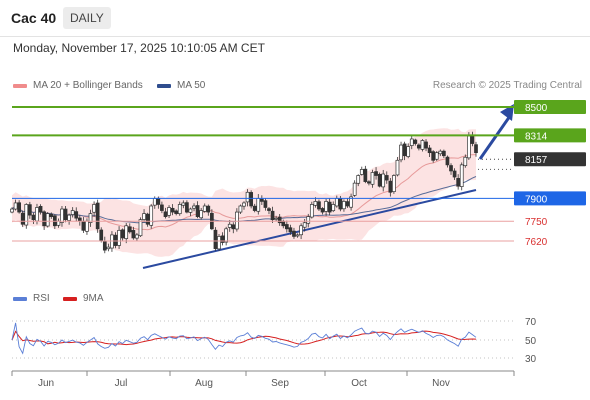 This screenshot has height=400, width=590. I want to click on legend-label-rsi: RSI, so click(41, 298).